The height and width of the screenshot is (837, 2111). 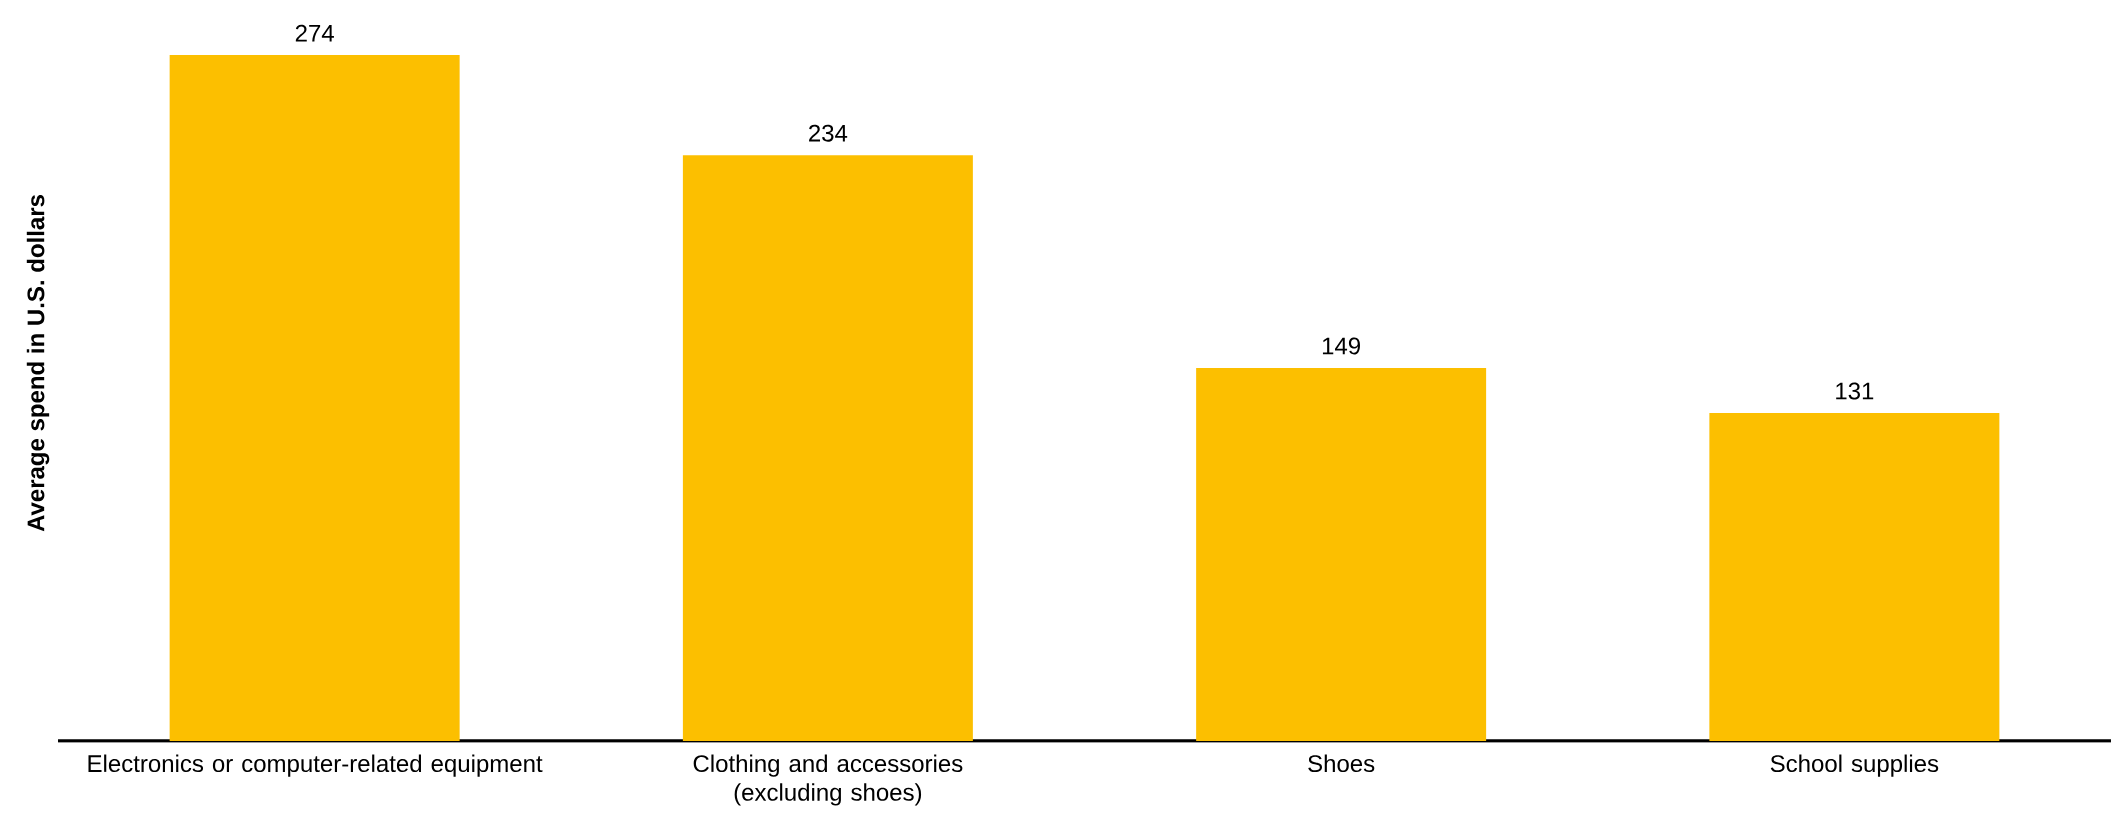 What do you see at coordinates (1341, 763) in the screenshot?
I see `x-tick-label: Shoes` at bounding box center [1341, 763].